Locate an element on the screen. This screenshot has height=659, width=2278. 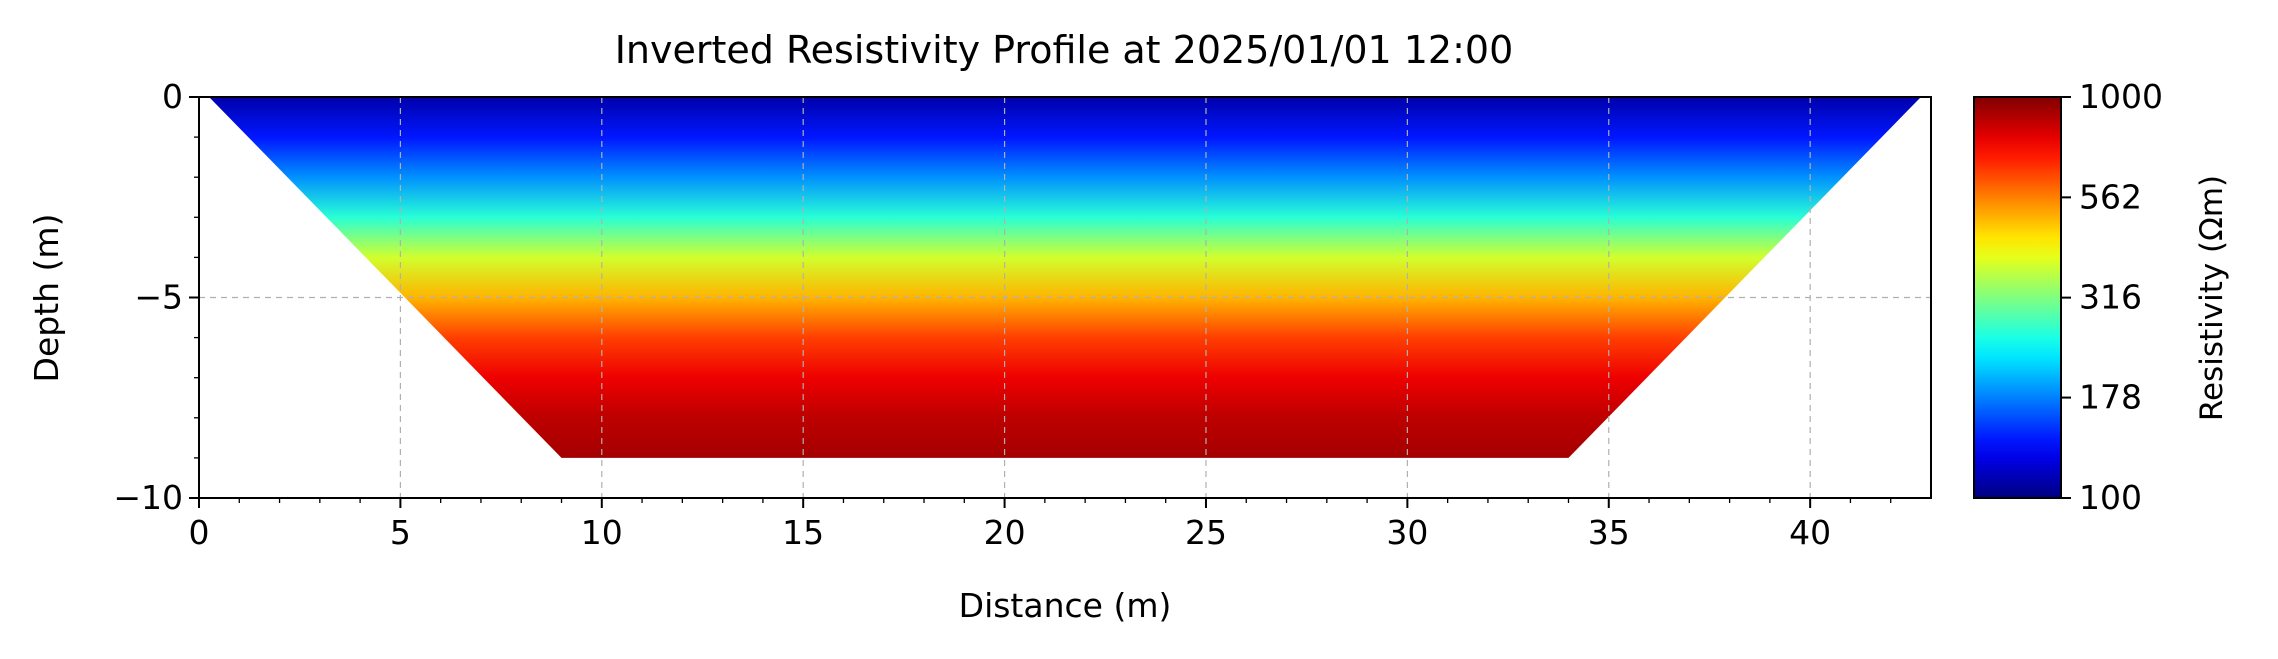
x-tick-label: 5 is located at coordinates (400, 532).